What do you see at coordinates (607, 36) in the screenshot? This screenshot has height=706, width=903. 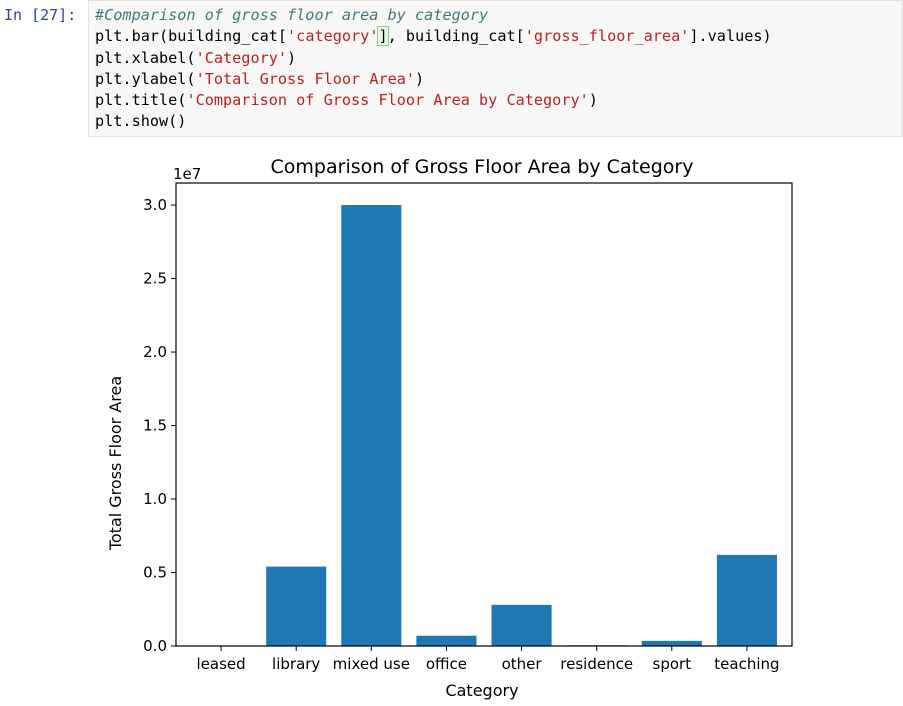 I see `code-string: 'gross_floor_area'` at bounding box center [607, 36].